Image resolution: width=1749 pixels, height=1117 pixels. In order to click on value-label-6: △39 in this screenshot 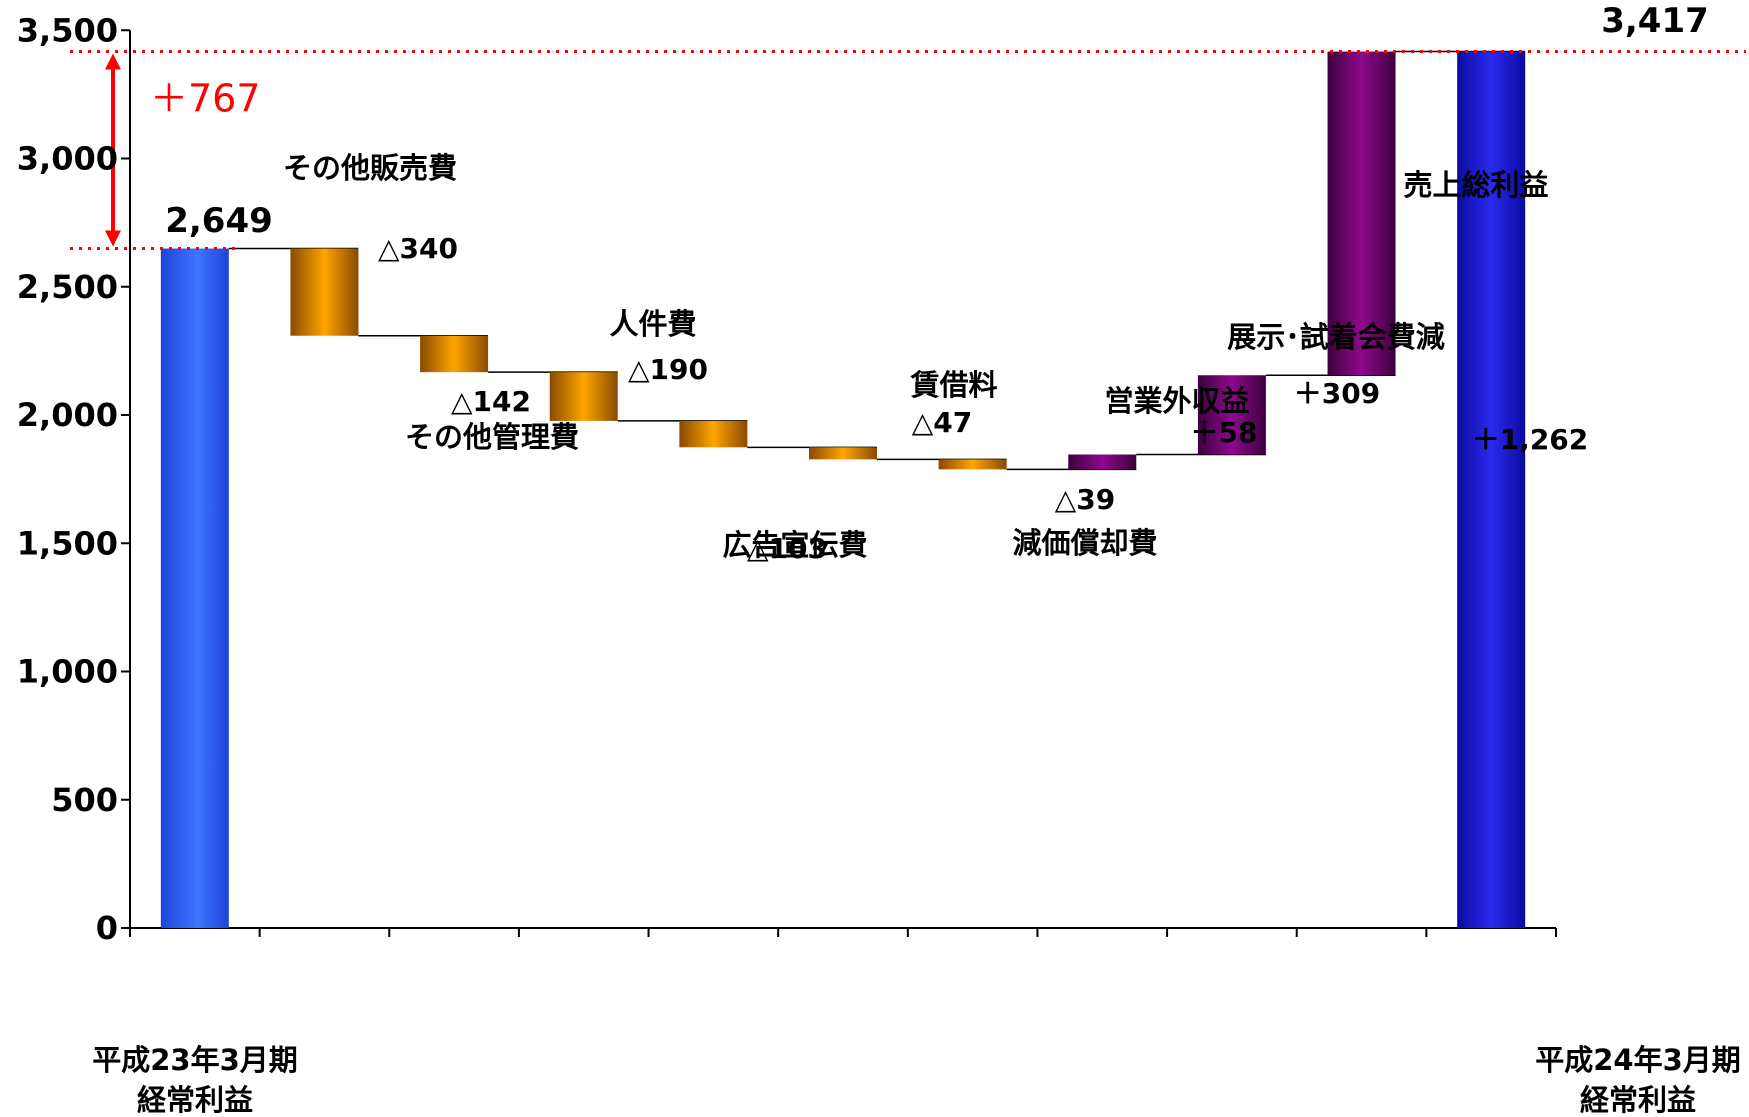, I will do `click(1085, 499)`.